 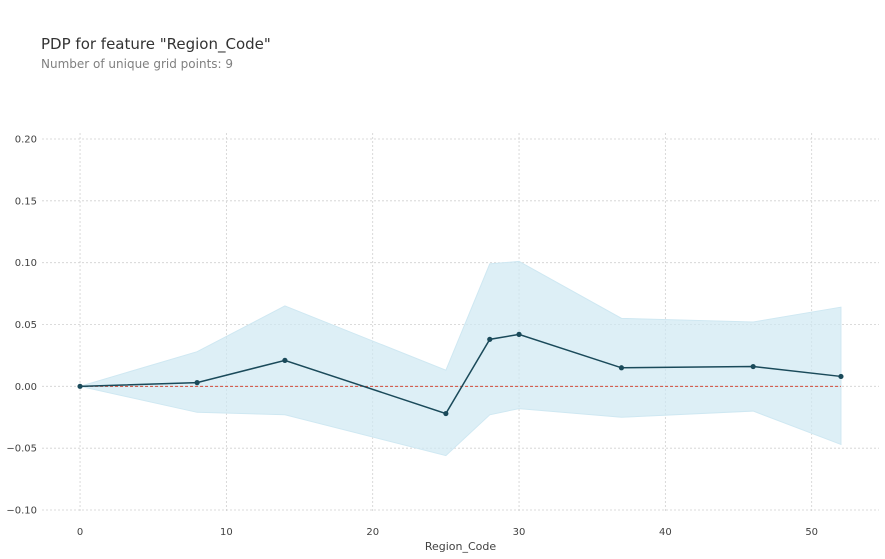 What do you see at coordinates (461, 546) in the screenshot?
I see `x-axis-label: Region_Code` at bounding box center [461, 546].